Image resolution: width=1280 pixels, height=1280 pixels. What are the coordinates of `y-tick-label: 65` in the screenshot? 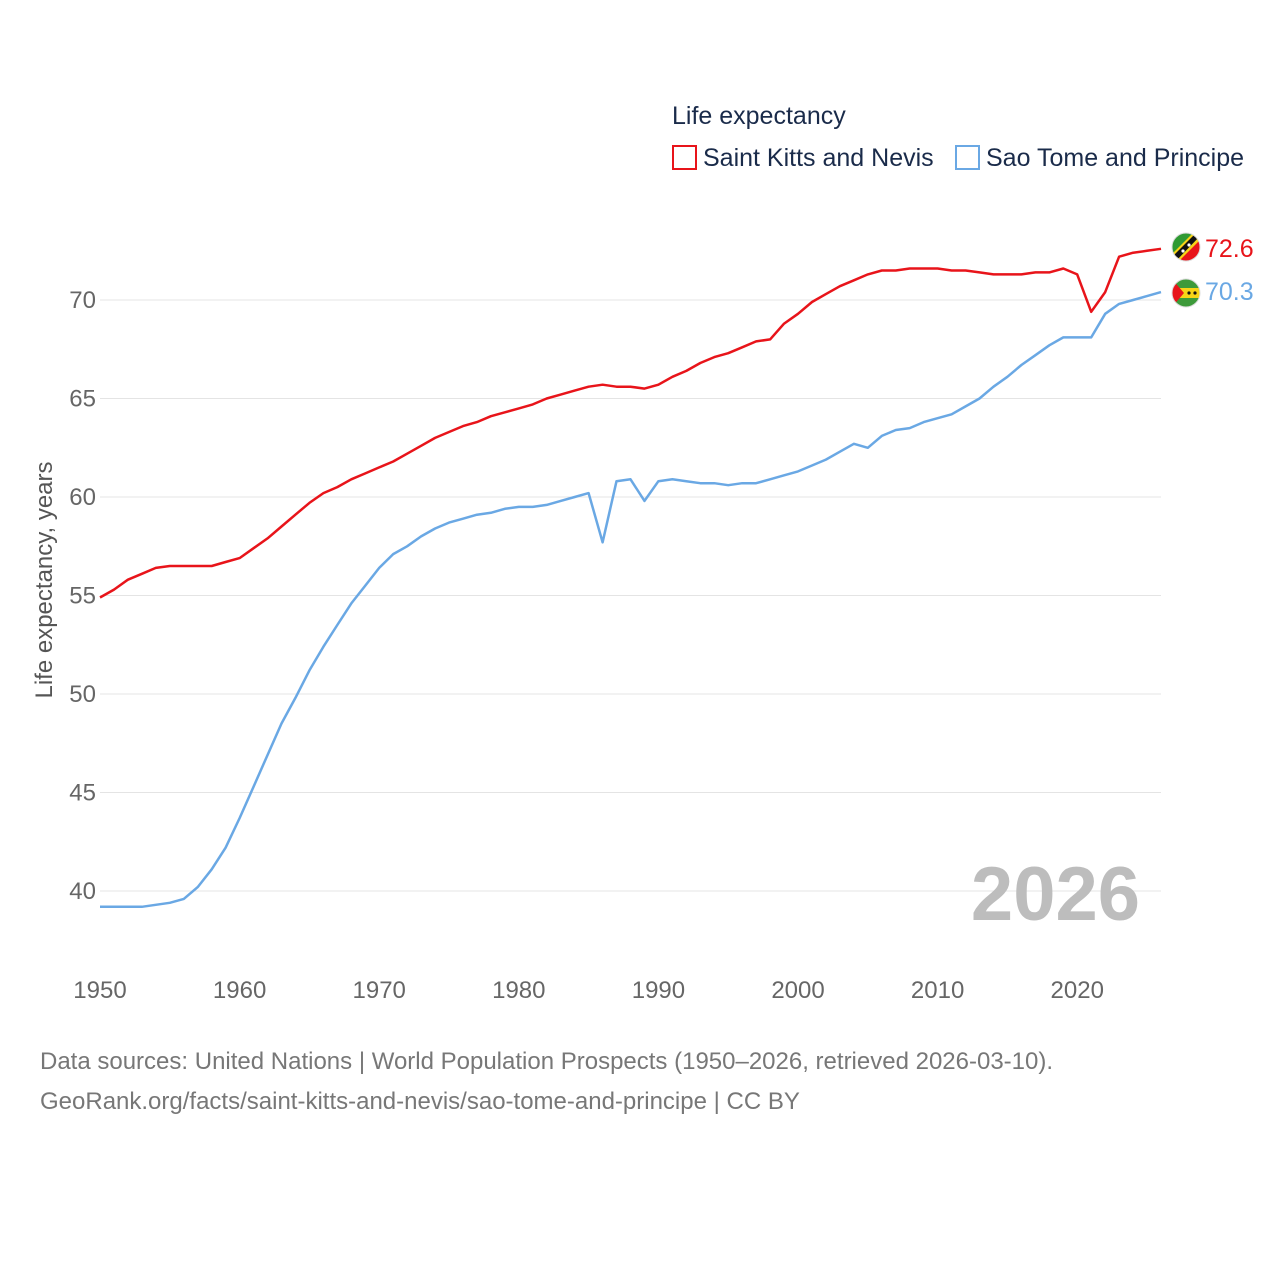 It's located at (82, 399).